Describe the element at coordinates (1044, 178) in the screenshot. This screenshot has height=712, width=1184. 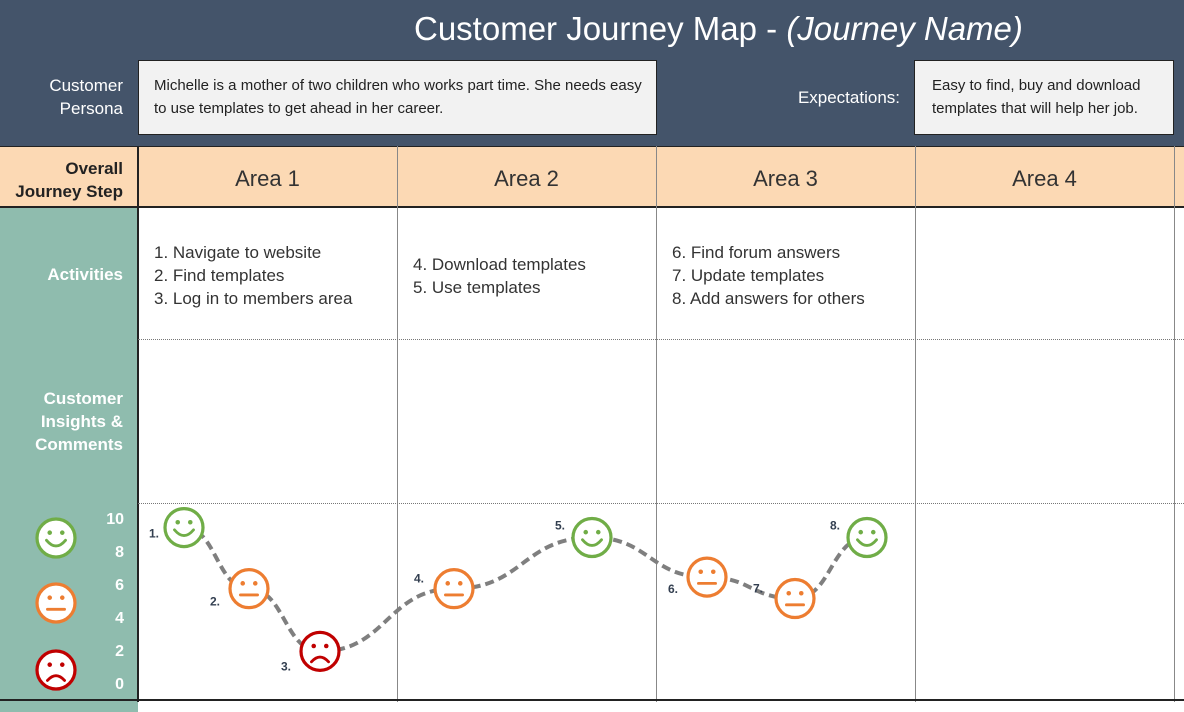
I see `area-header-4: Area 4` at that location.